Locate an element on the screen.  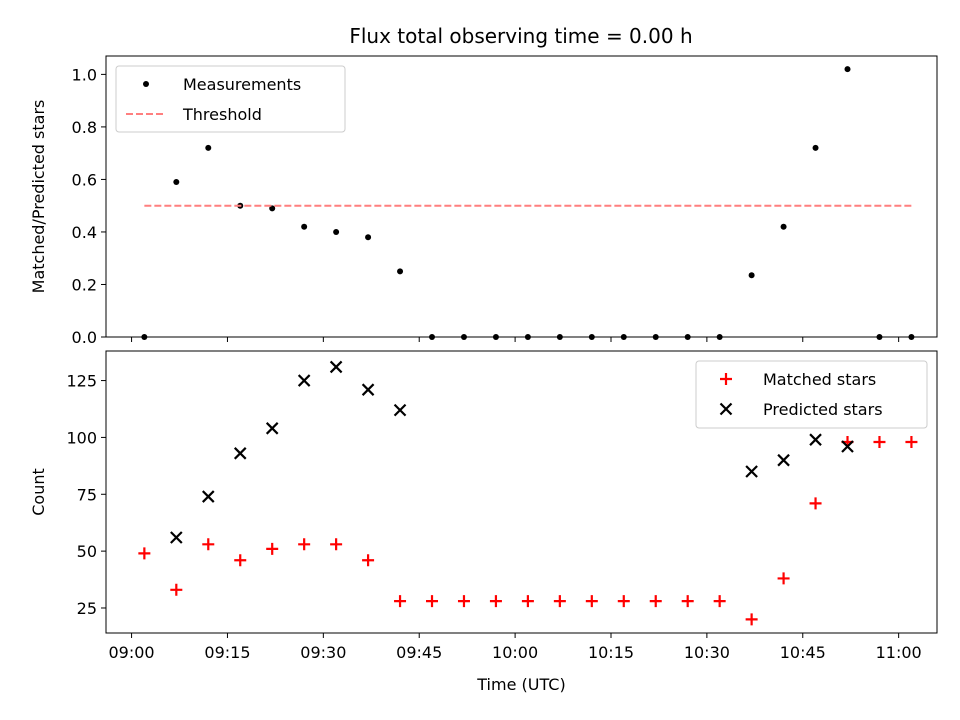
y-tick-label: 50 is located at coordinates (87, 551).